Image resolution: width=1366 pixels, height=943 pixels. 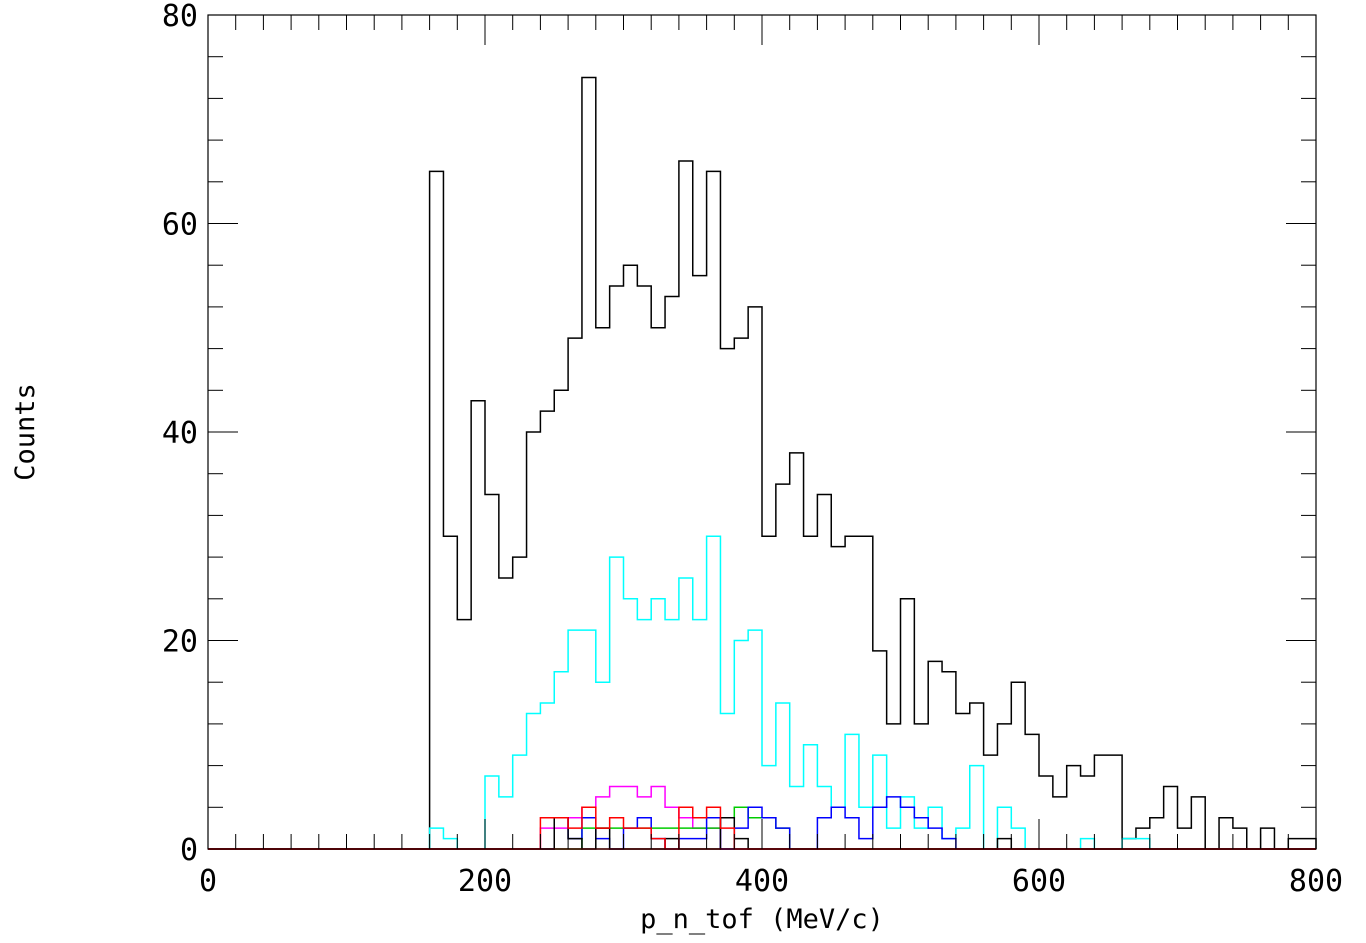 What do you see at coordinates (180, 17) in the screenshot?
I see `y-tick-label: 80` at bounding box center [180, 17].